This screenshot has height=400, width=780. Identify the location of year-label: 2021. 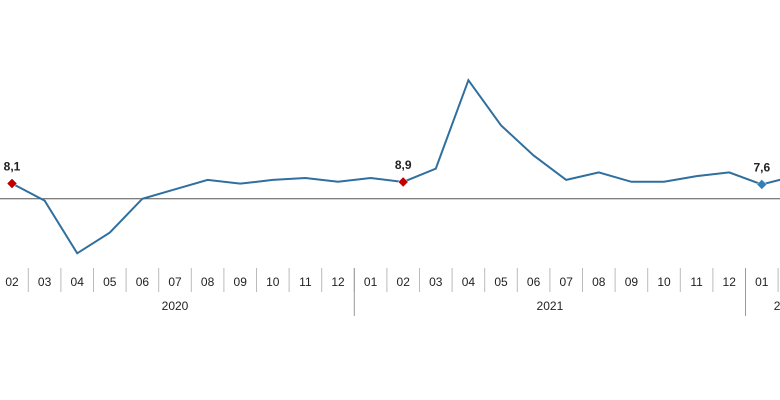
(550, 306).